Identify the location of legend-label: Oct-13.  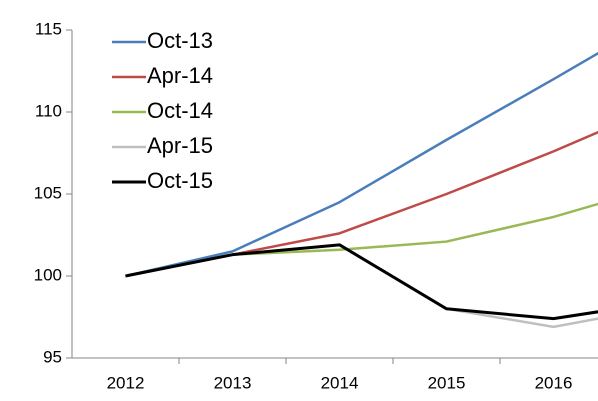
(180, 40).